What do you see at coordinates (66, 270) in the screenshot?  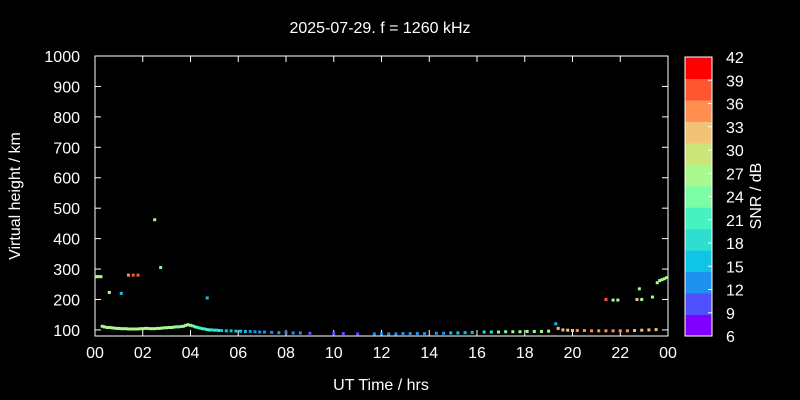 I see `y-tick-label: 300` at bounding box center [66, 270].